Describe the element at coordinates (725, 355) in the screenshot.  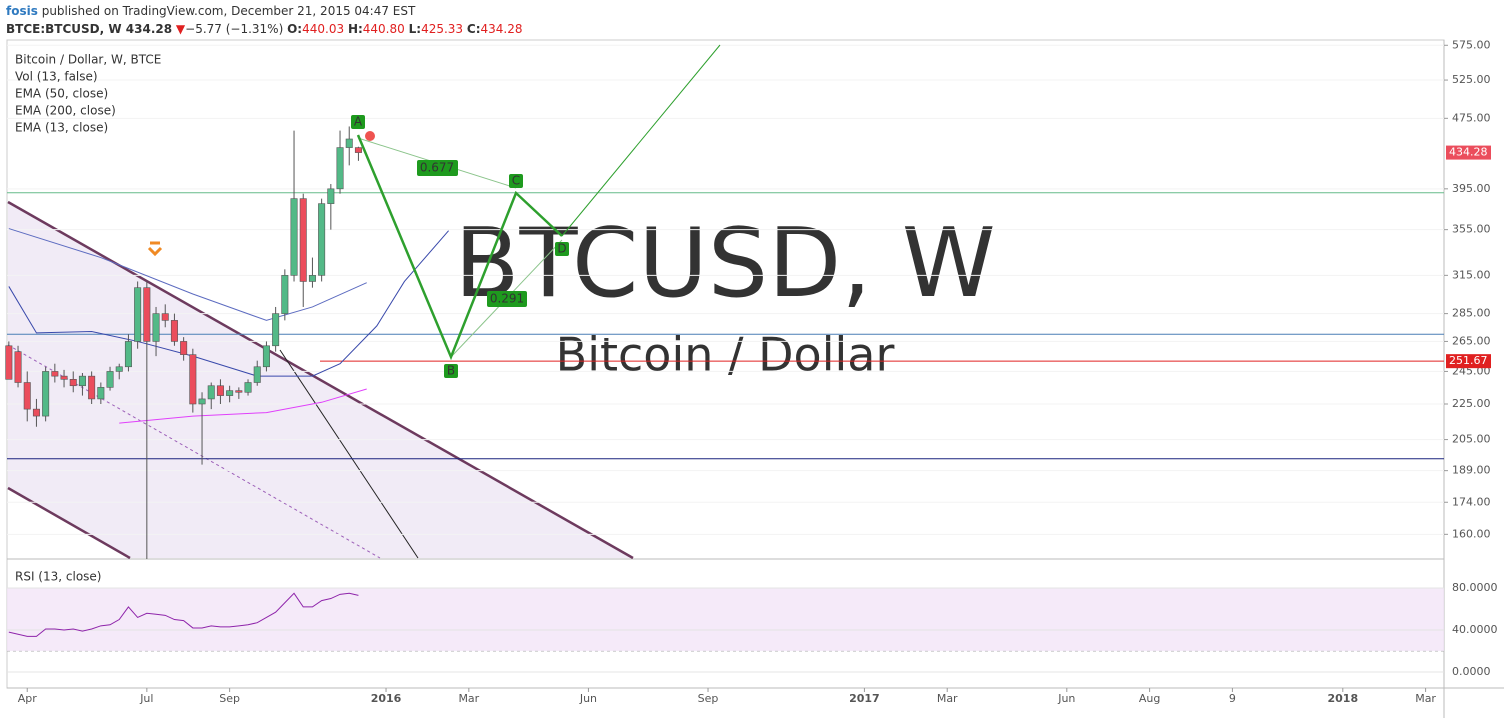
I see `watermark-subtitle: Bitcoin / Dollar` at that location.